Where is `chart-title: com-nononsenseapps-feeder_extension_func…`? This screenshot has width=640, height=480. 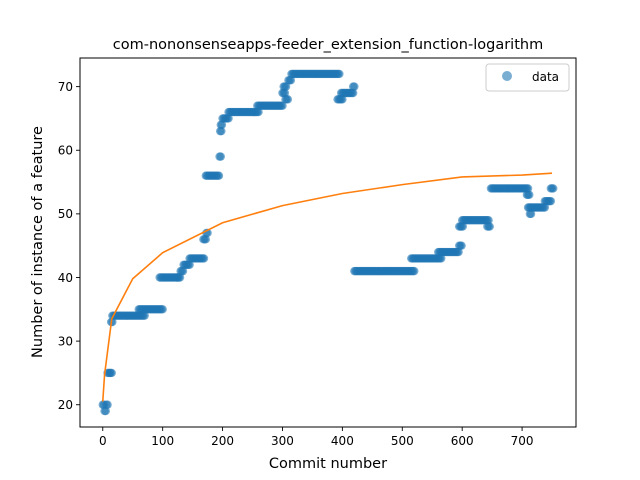 chart-title: com-nononsenseapps-feeder_extension_func… is located at coordinates (328, 45).